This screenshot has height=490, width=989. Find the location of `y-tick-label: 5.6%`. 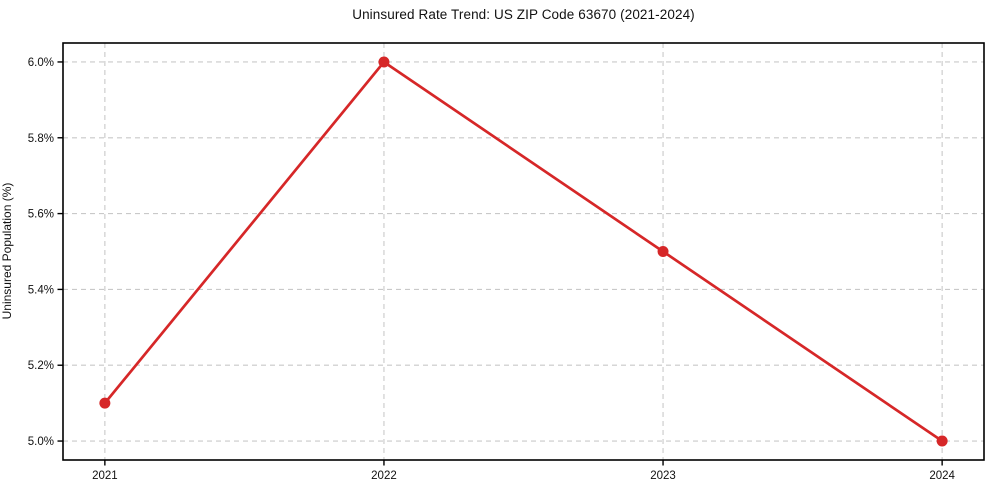

y-tick-label: 5.6% is located at coordinates (41, 215).